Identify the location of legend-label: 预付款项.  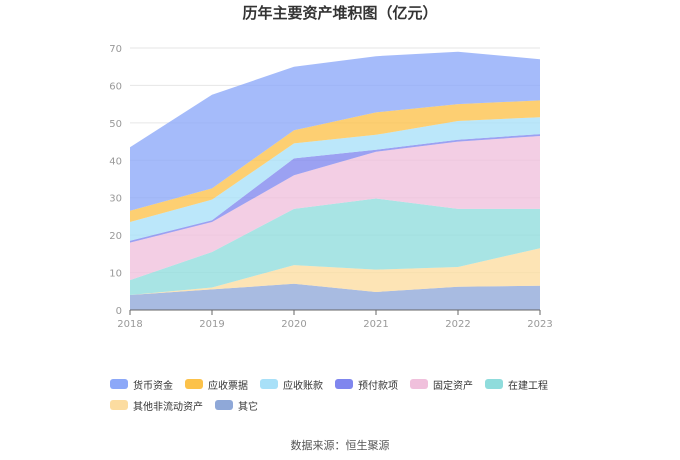
(378, 386).